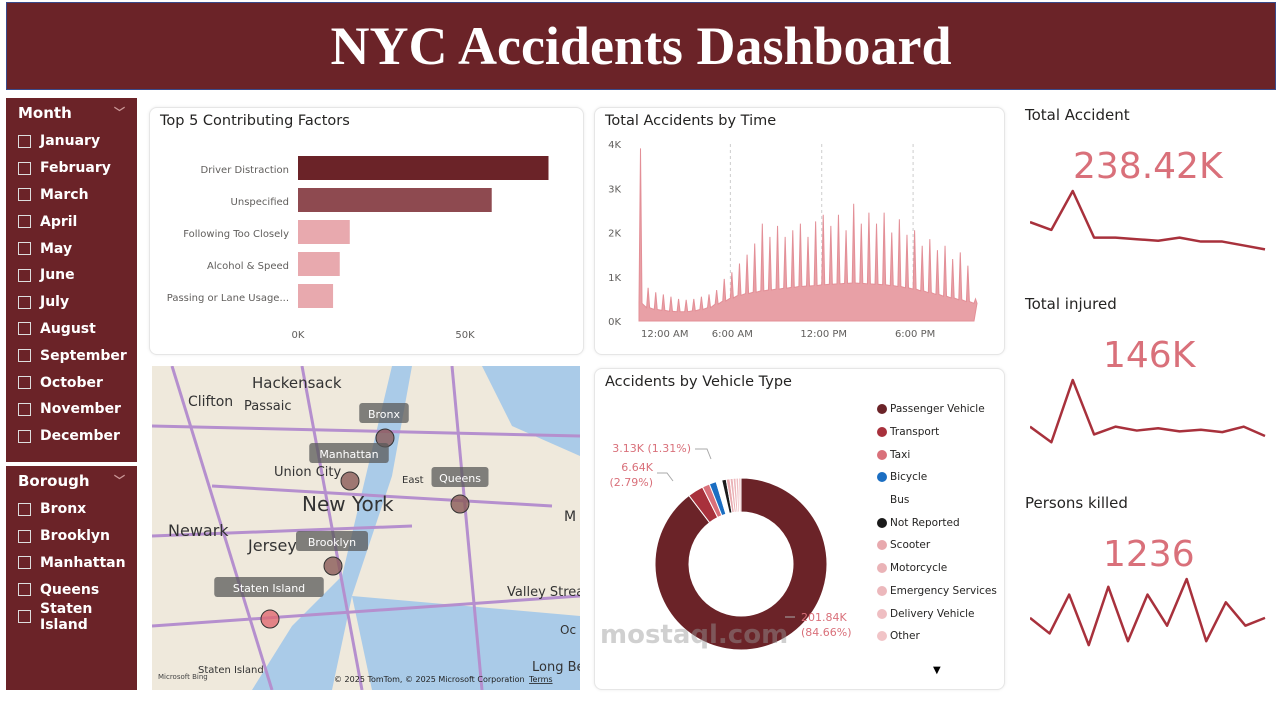  I want to click on vehicle-title: Accidents by Vehicle Type, so click(698, 382).